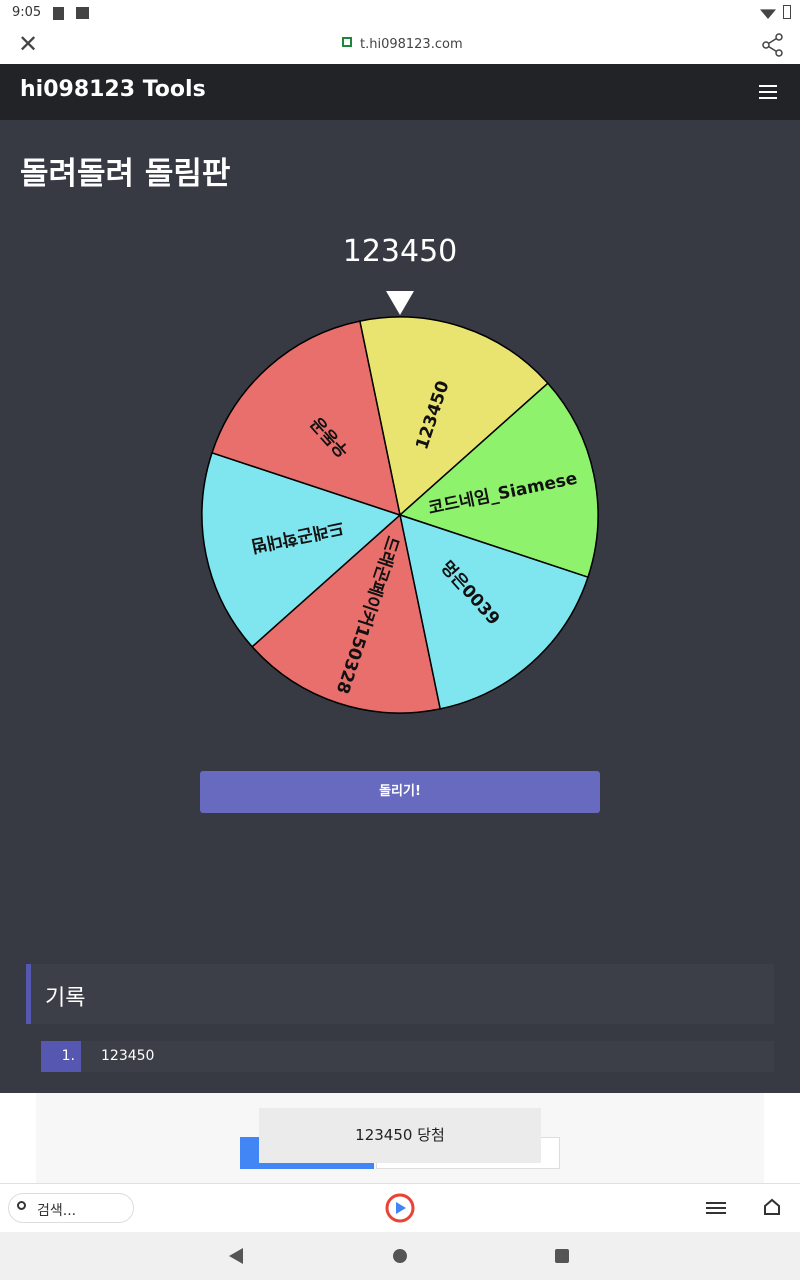 The image size is (800, 1280). I want to click on lock-icon, so click(347, 42).